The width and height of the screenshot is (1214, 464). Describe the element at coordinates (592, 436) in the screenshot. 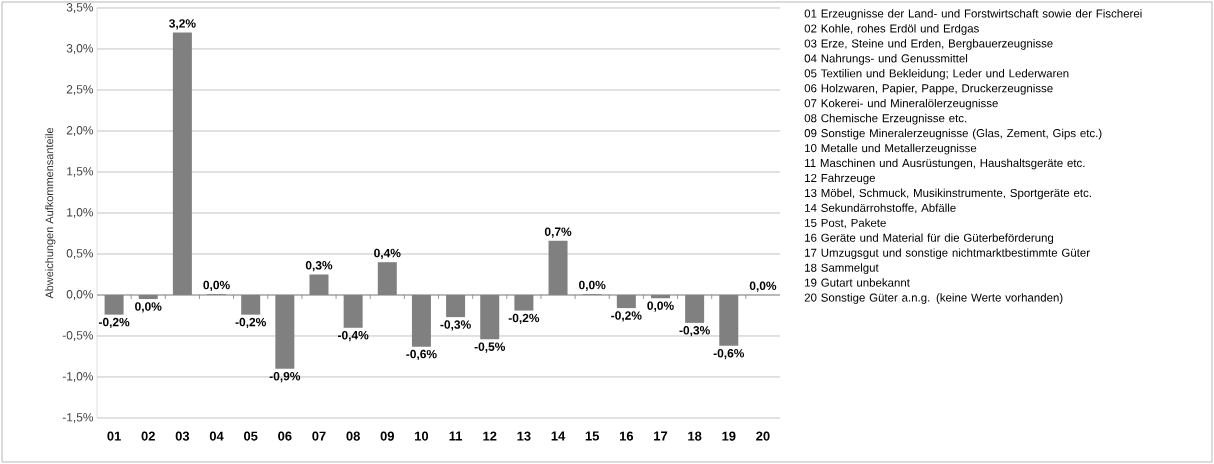

I see `x-tick-label: 15` at that location.